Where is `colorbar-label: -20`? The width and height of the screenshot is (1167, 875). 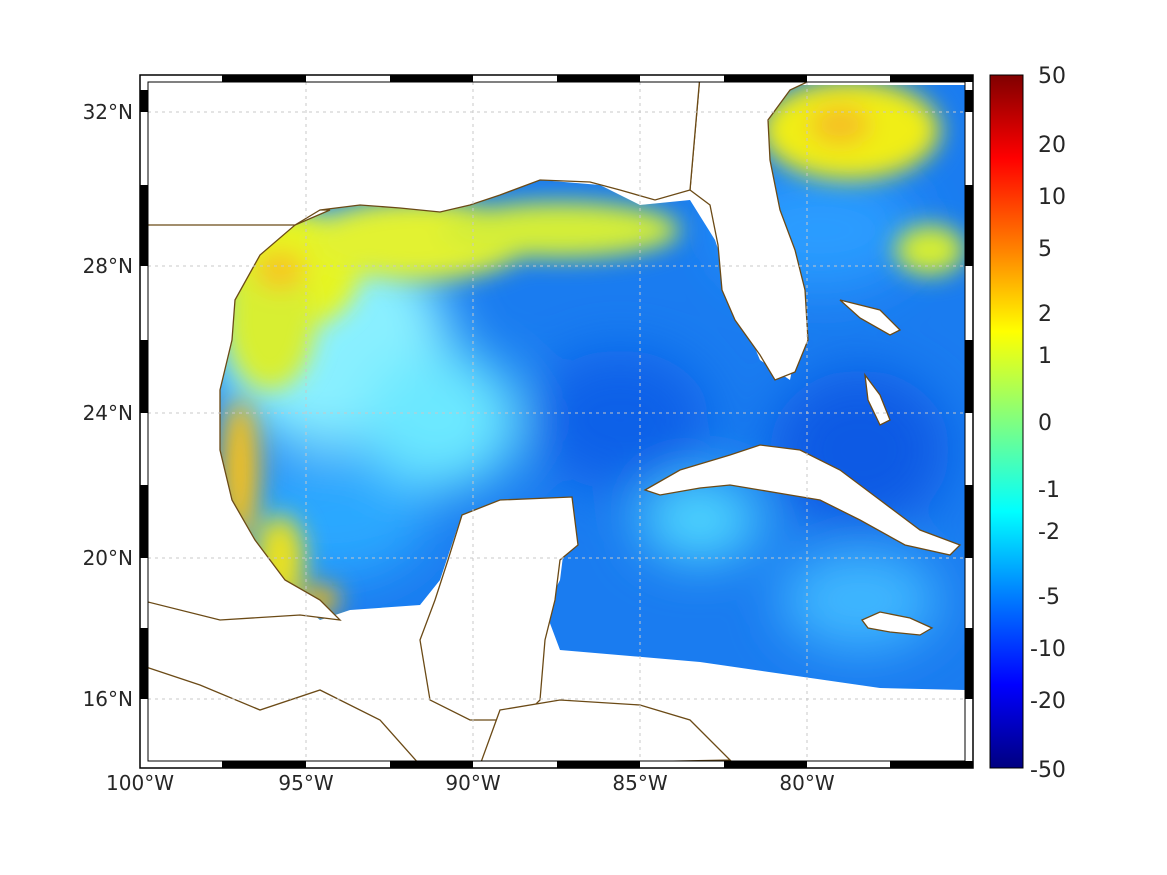 colorbar-label: -20 is located at coordinates (1048, 701).